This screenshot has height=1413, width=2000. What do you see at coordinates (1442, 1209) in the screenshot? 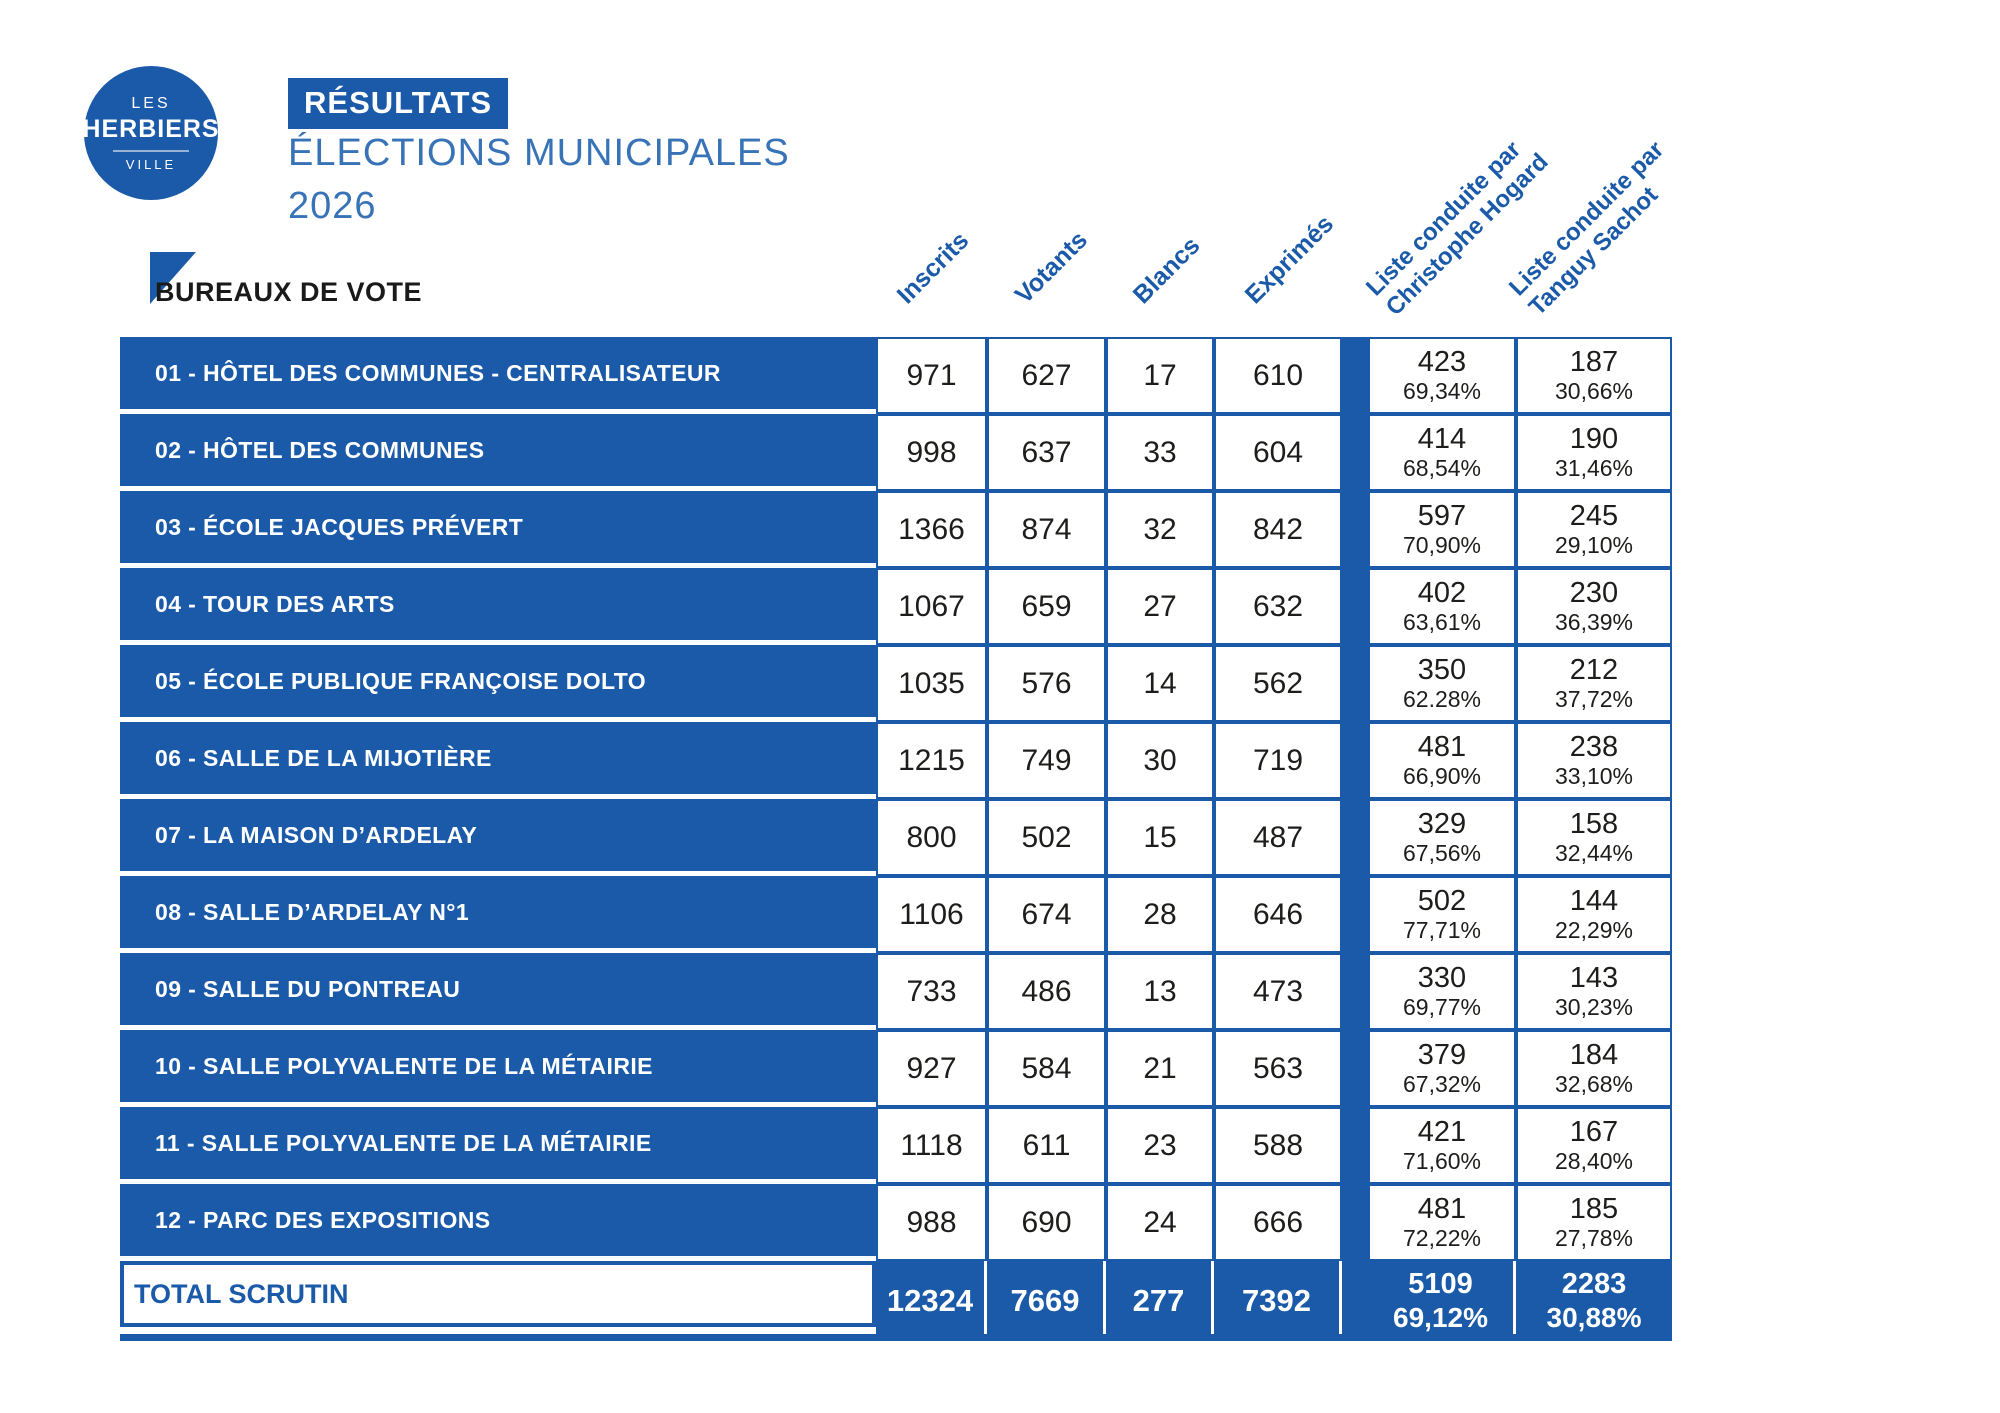
I see `hogard-cell-count: 481` at bounding box center [1442, 1209].